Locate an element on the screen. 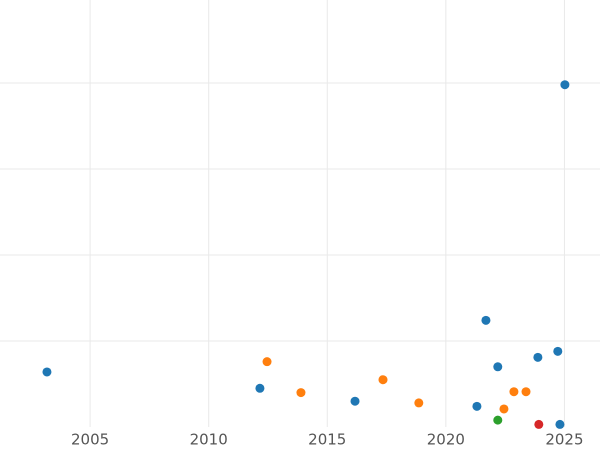 This screenshot has width=600, height=450. x-tick-label: 2020 is located at coordinates (446, 440).